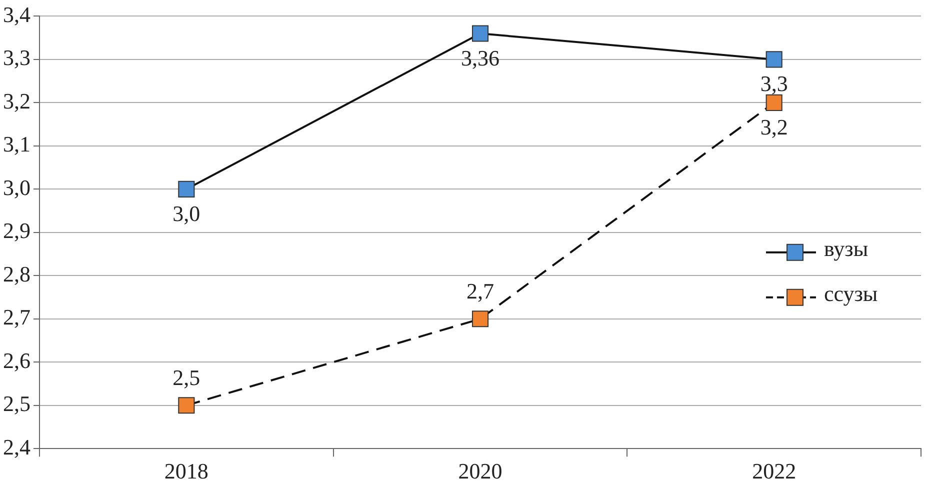  Describe the element at coordinates (16, 14) in the screenshot. I see `y-tick-label: 3,4` at that location.